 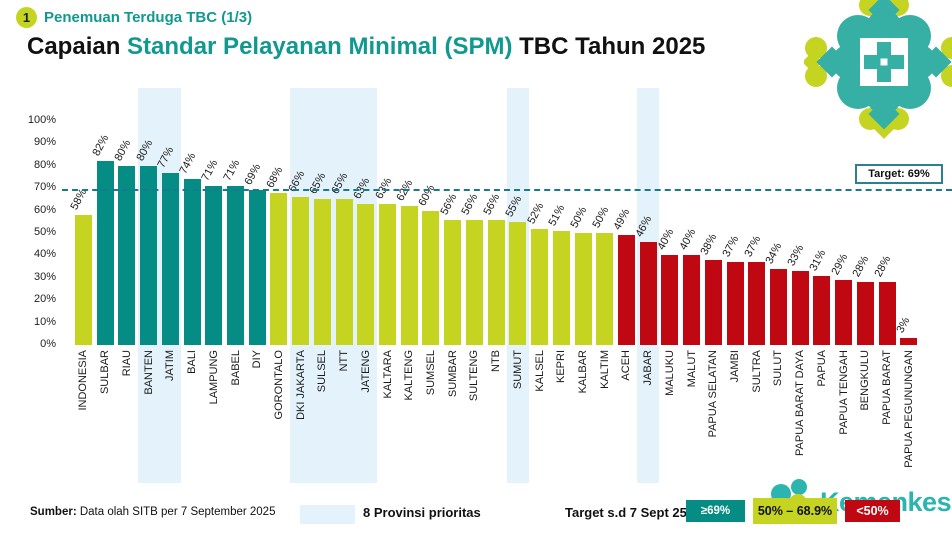 I want to click on bar-category-label: KALTENG, so click(x=409, y=375).